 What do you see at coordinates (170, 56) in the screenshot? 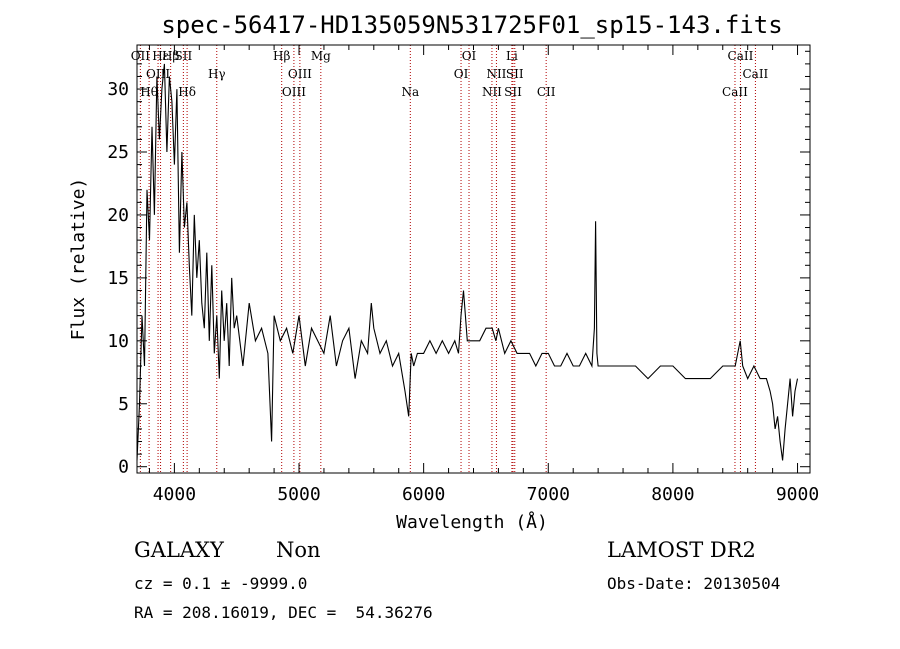
I see `line-marker-label-2: Hβ` at bounding box center [170, 56].